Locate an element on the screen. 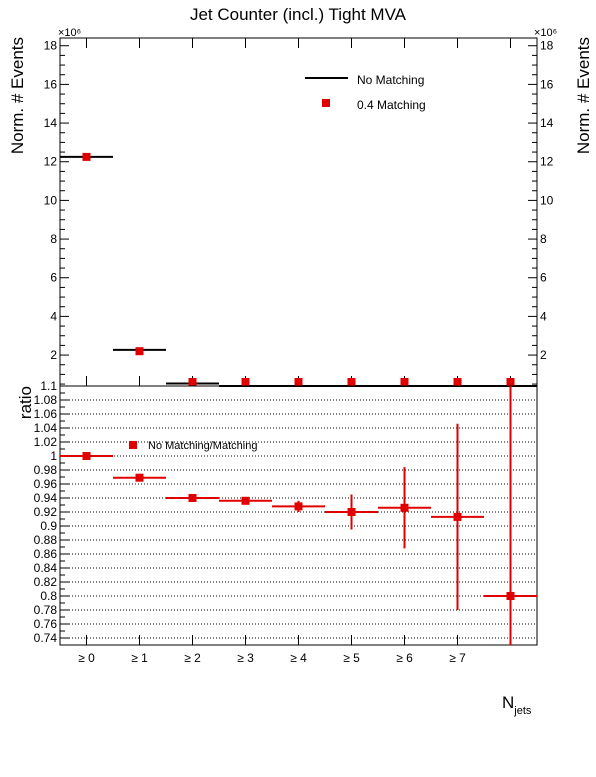  lower-y-tick-label: 0.94 is located at coordinates (46, 498).